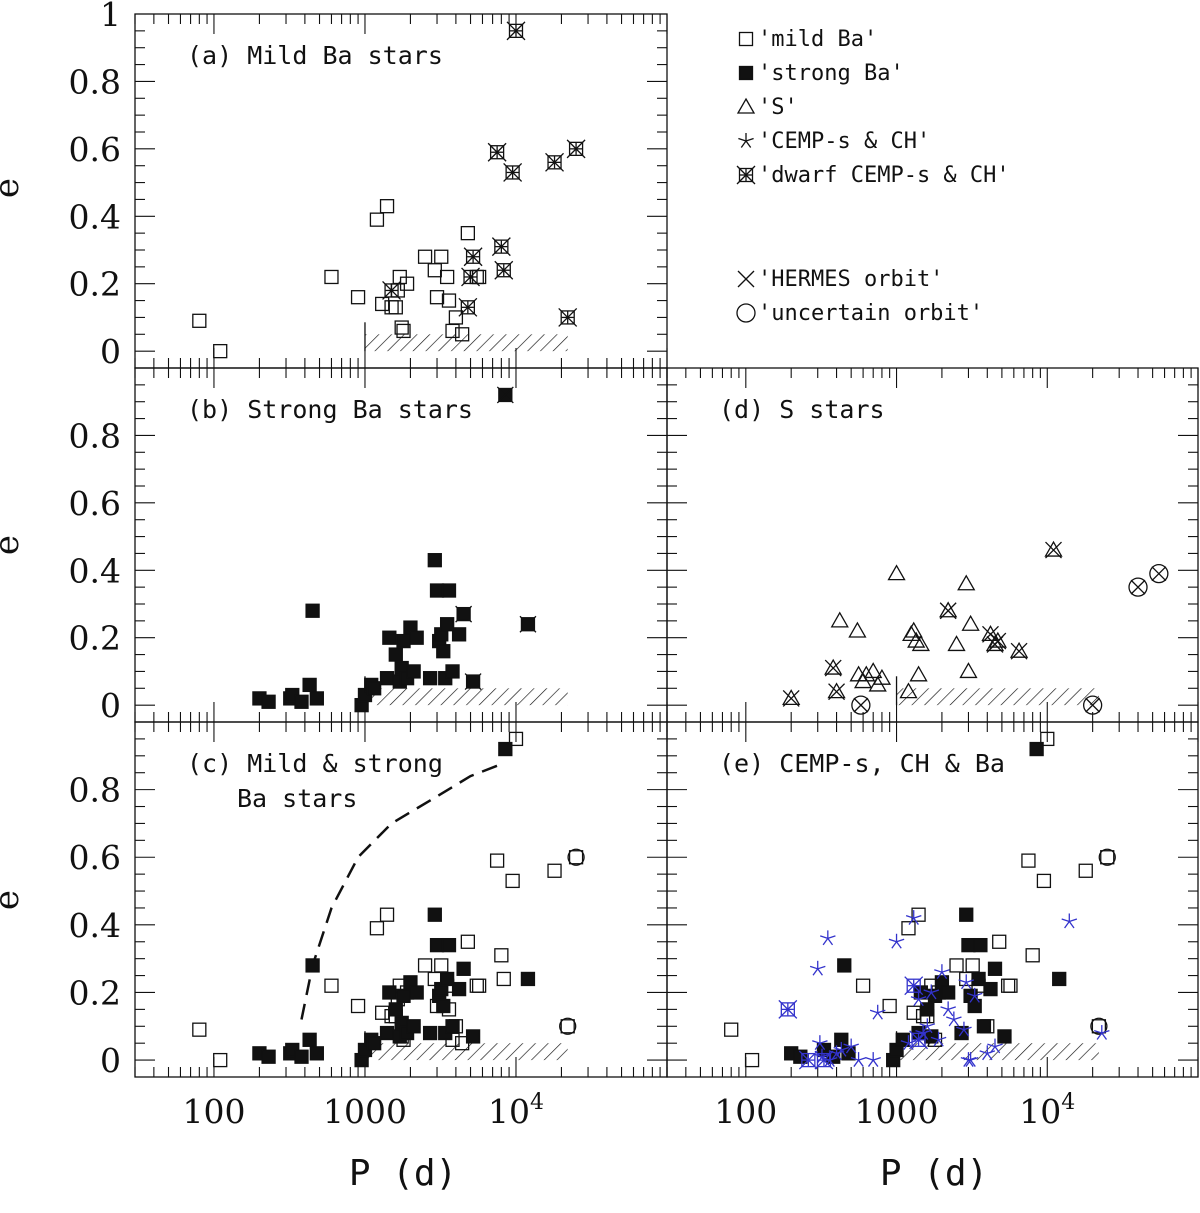  What do you see at coordinates (484, 174) in the screenshot?
I see `series-boxed-cross` at bounding box center [484, 174].